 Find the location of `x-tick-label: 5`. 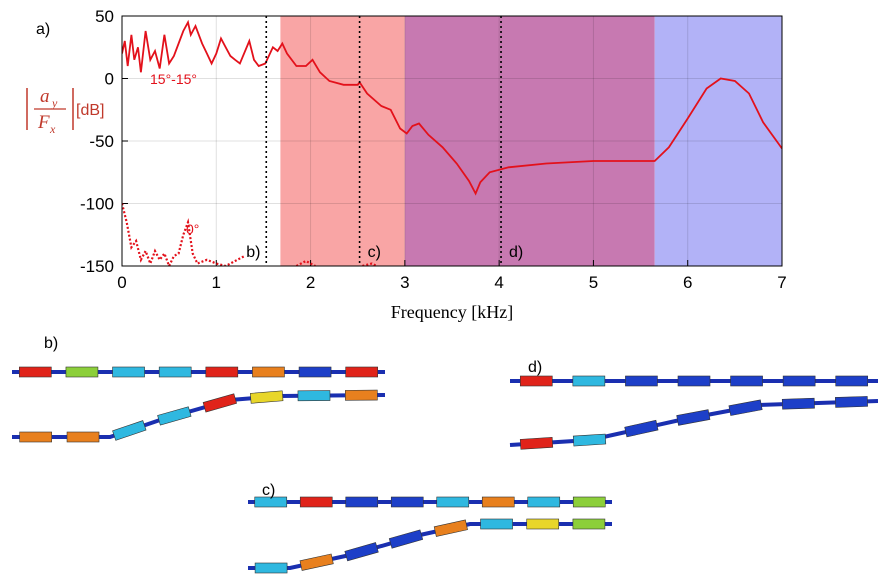

x-tick-label: 5 is located at coordinates (593, 282).